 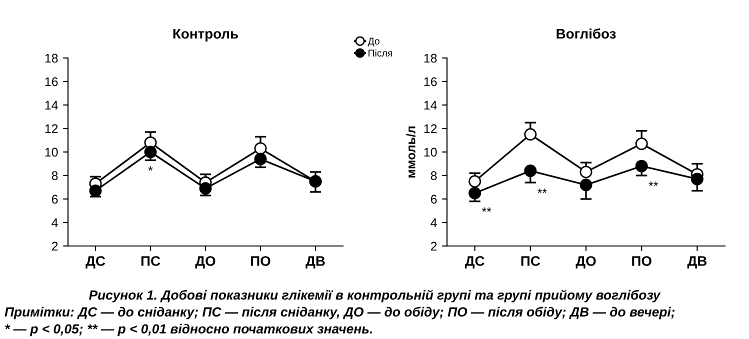 I want to click on annotation: *, so click(x=150, y=168).